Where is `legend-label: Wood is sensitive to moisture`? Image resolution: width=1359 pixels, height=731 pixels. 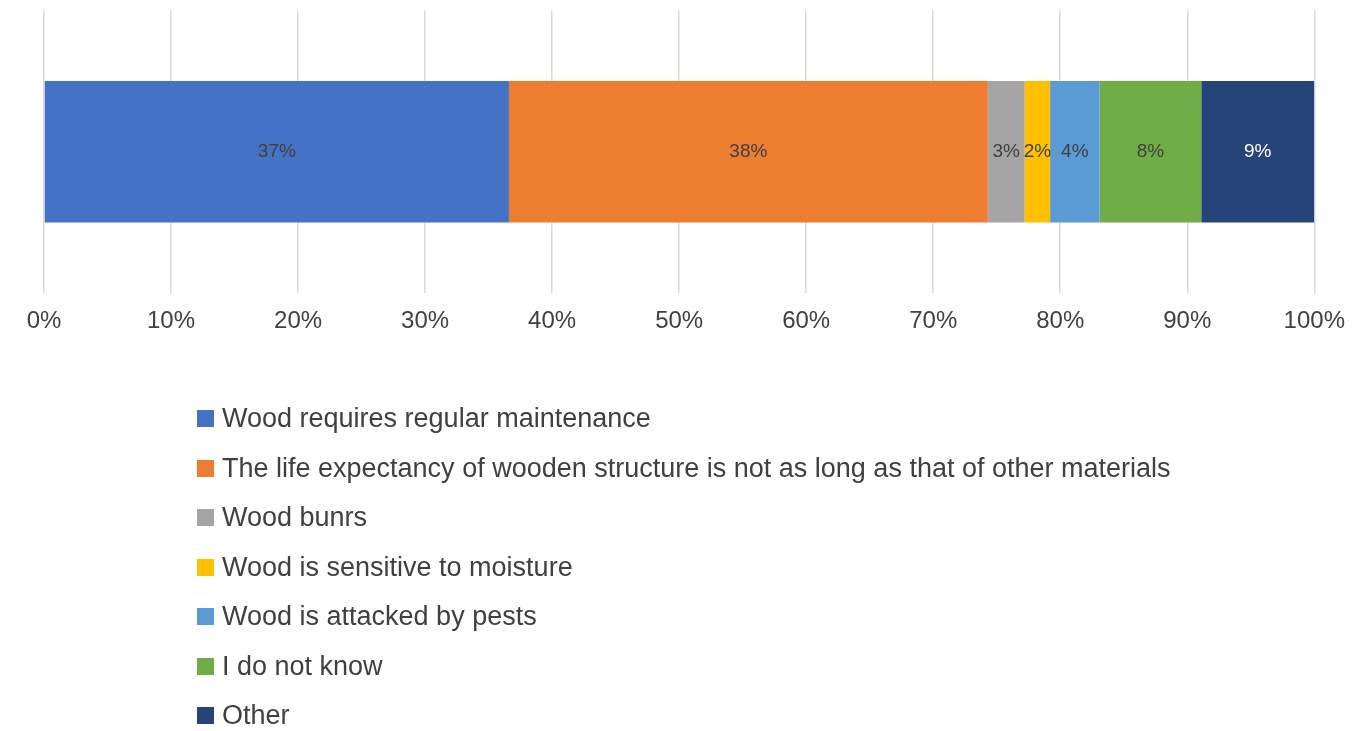 legend-label: Wood is sensitive to moisture is located at coordinates (397, 567).